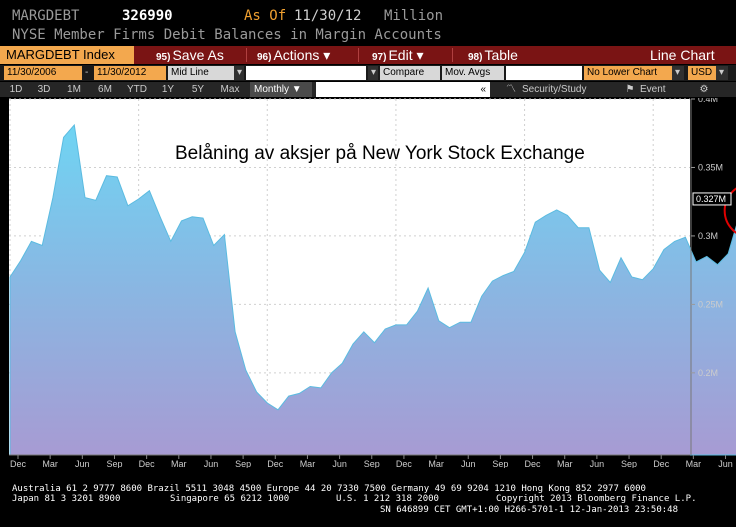 The width and height of the screenshot is (736, 527). I want to click on footer-us: U.S. 1 212 318 2000, so click(387, 499).